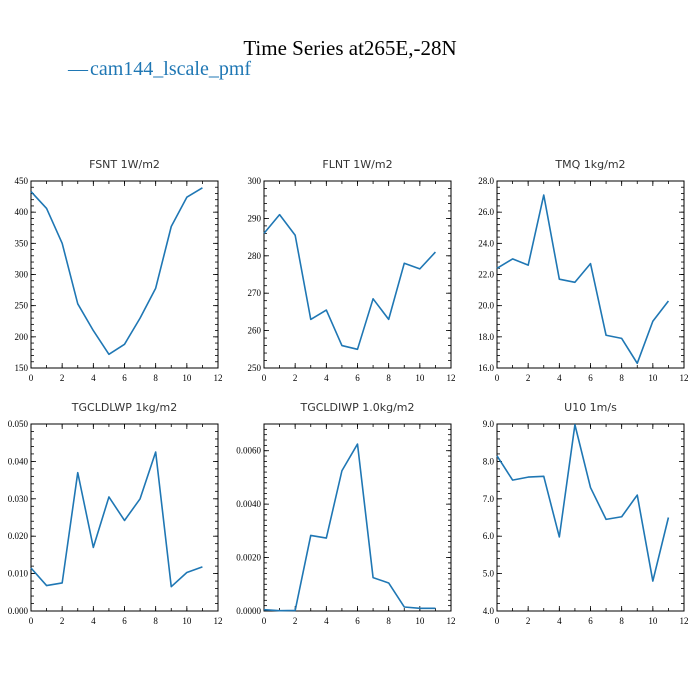  Describe the element at coordinates (489, 574) in the screenshot. I see `y-tick-label: 5.0` at that location.